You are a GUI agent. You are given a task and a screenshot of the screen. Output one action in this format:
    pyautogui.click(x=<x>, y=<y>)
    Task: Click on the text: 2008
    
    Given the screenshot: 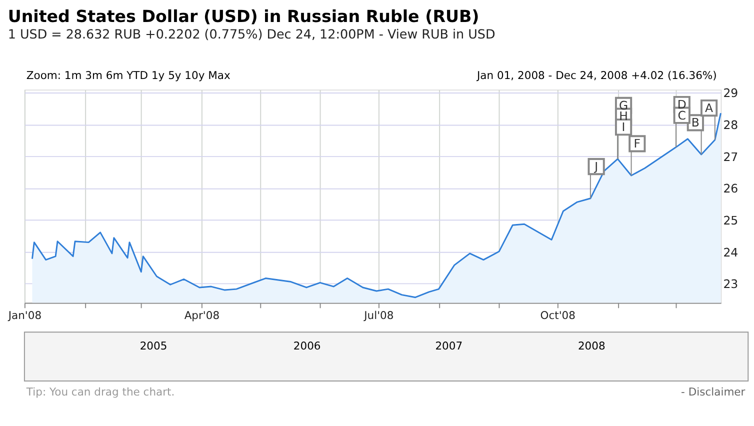 What is the action you would take?
    pyautogui.click(x=592, y=346)
    